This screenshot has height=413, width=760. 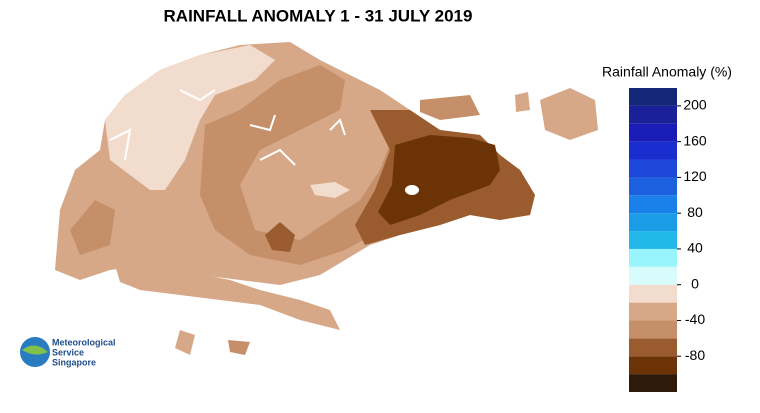 What do you see at coordinates (227, 296) in the screenshot?
I see `south-islands` at bounding box center [227, 296].